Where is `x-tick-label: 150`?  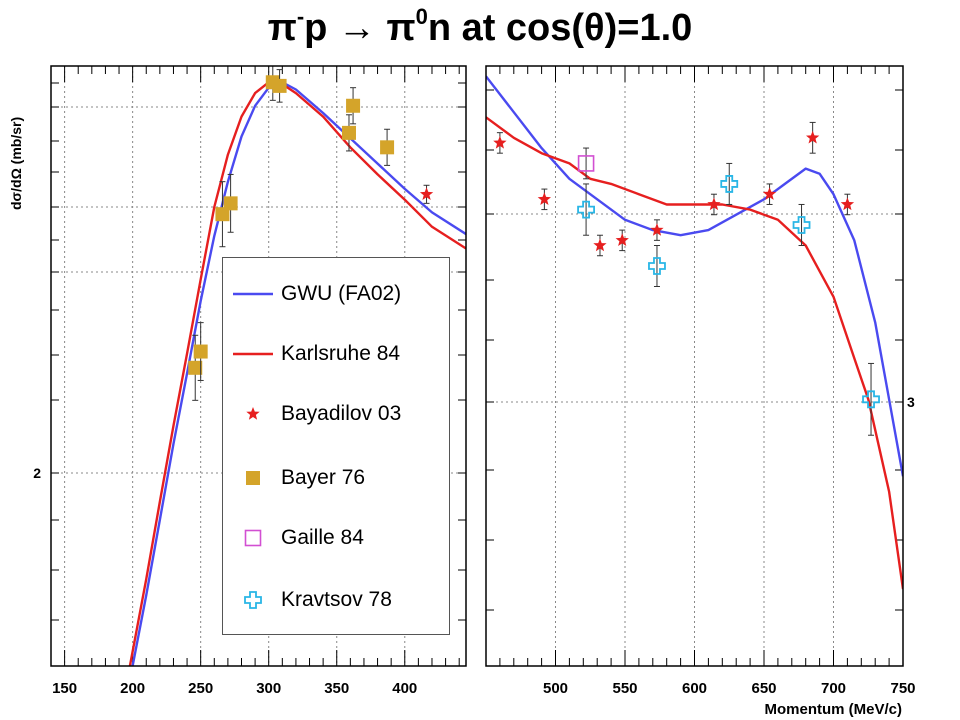 x-tick-label: 150 is located at coordinates (64, 688).